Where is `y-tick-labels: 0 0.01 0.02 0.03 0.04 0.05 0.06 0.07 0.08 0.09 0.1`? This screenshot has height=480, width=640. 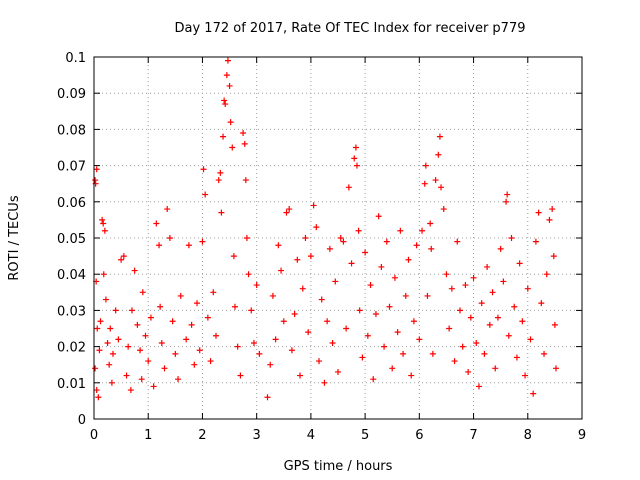 y-tick-labels: 0 0.01 0.02 0.03 0.04 0.05 0.06 0.07 0.08 0.09 0.1 is located at coordinates (71, 239).